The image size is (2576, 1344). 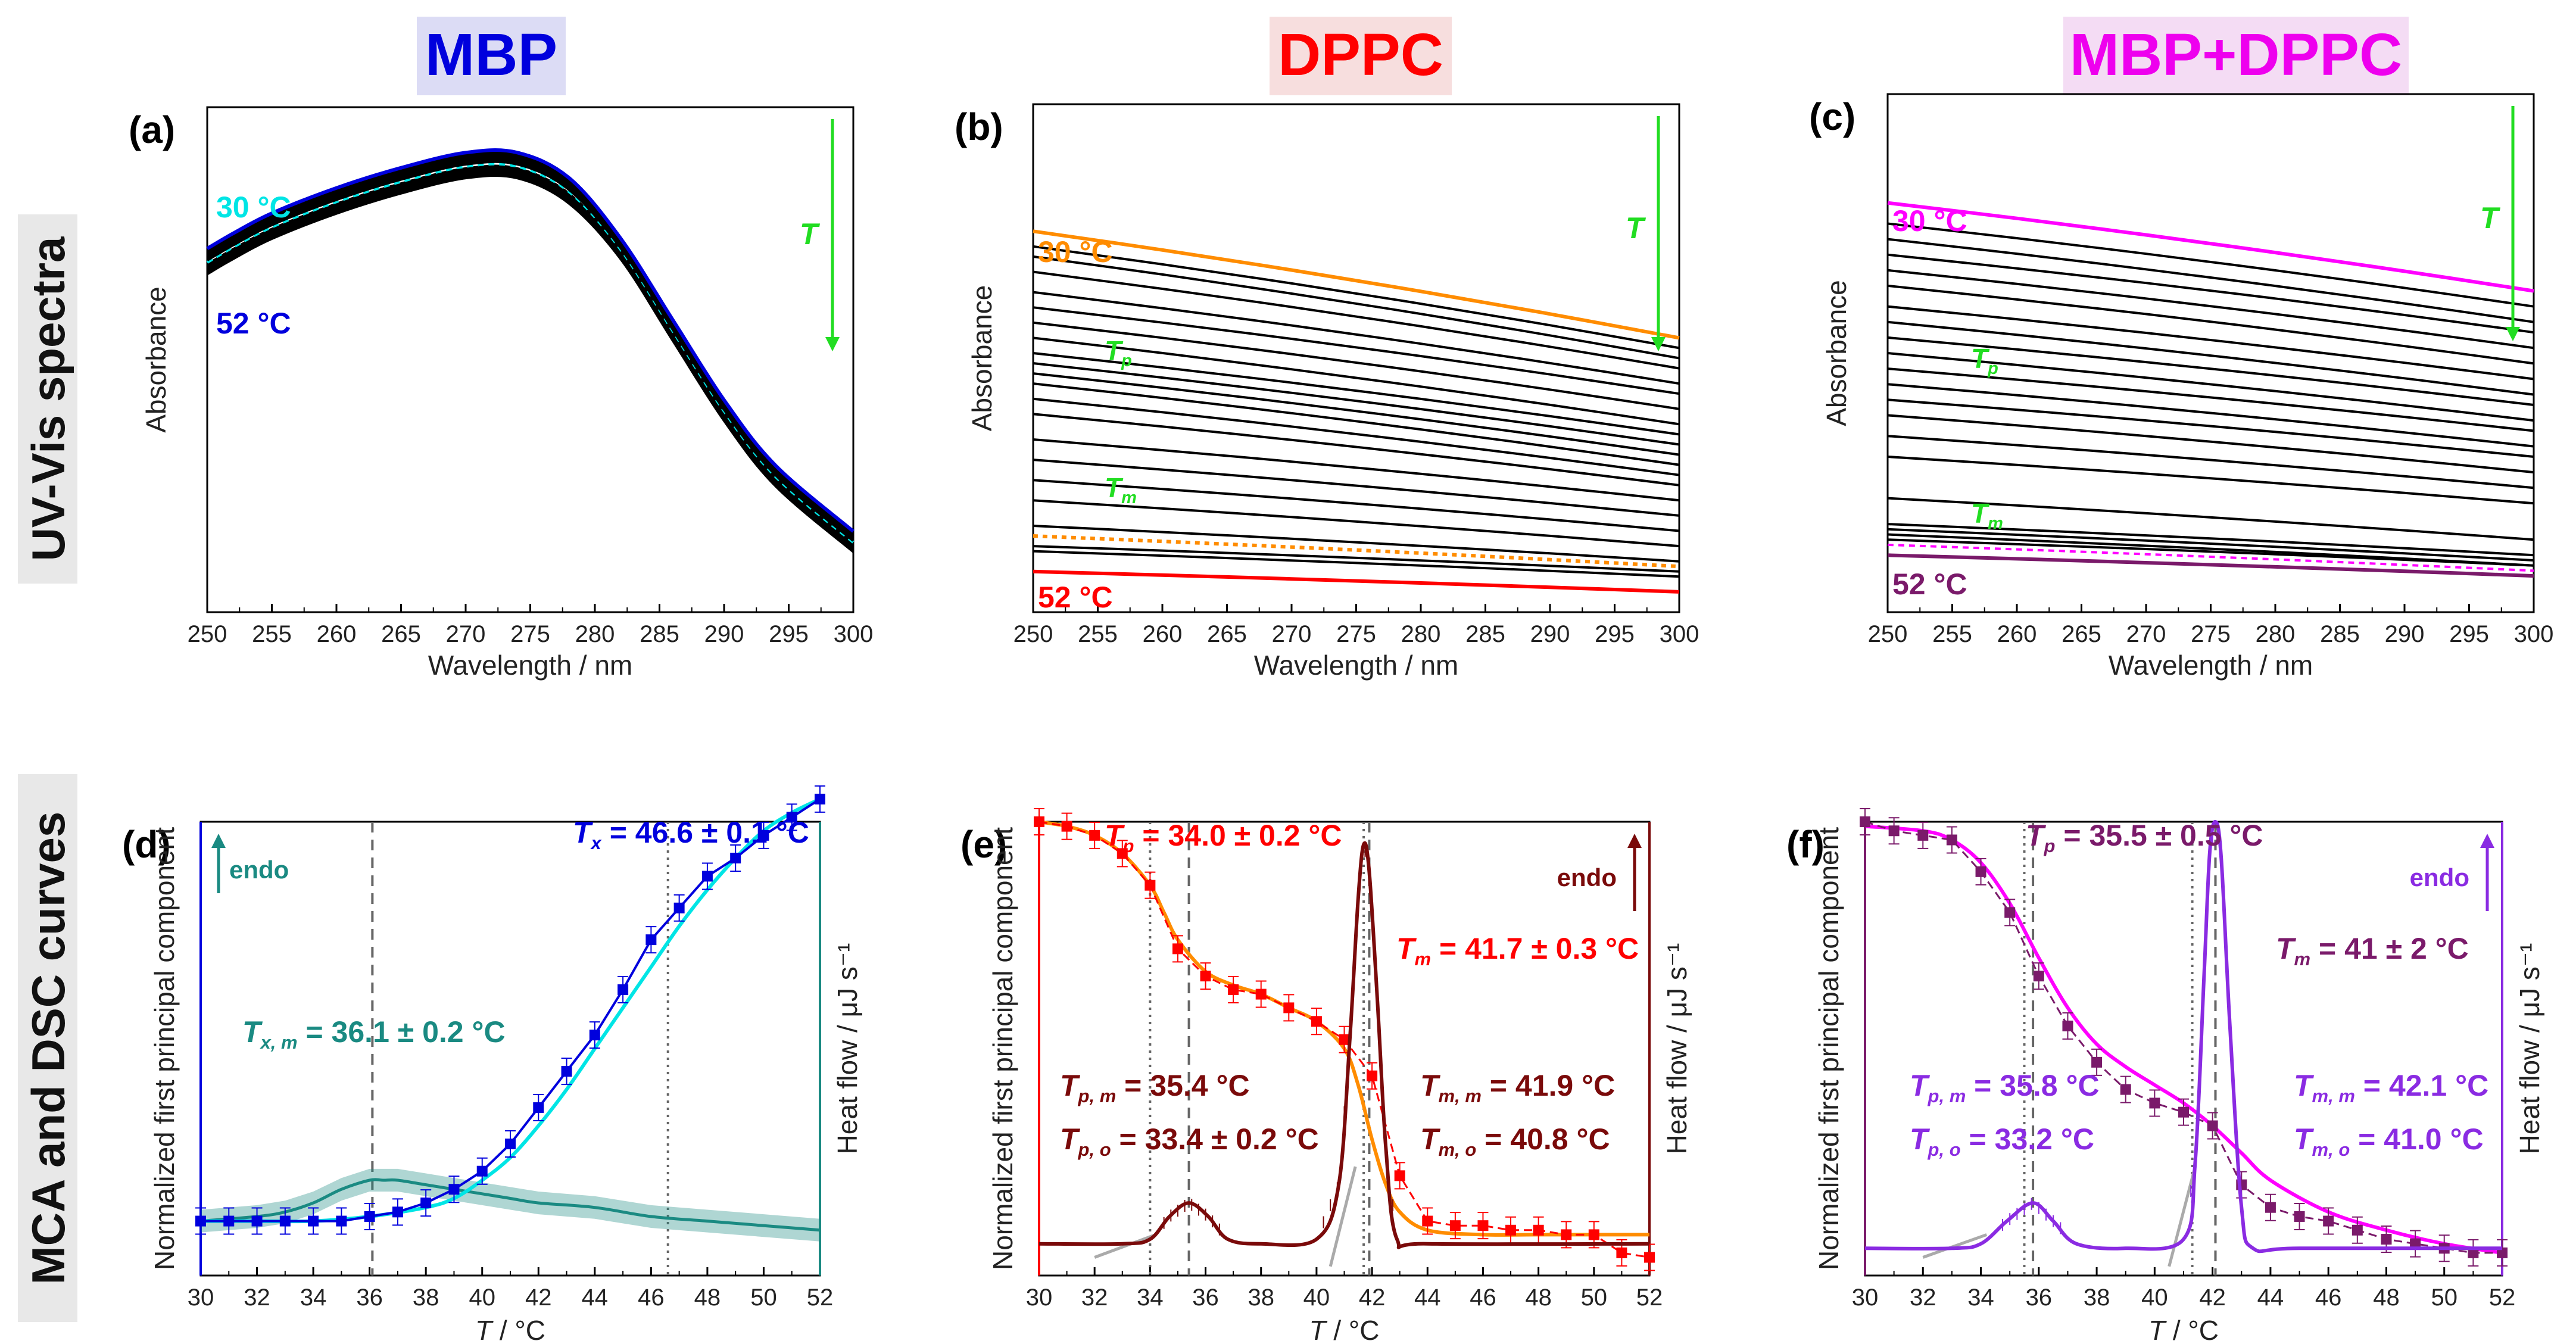 What do you see at coordinates (1205, 1297) in the screenshot?
I see `x-tick-label-e: 36` at bounding box center [1205, 1297].